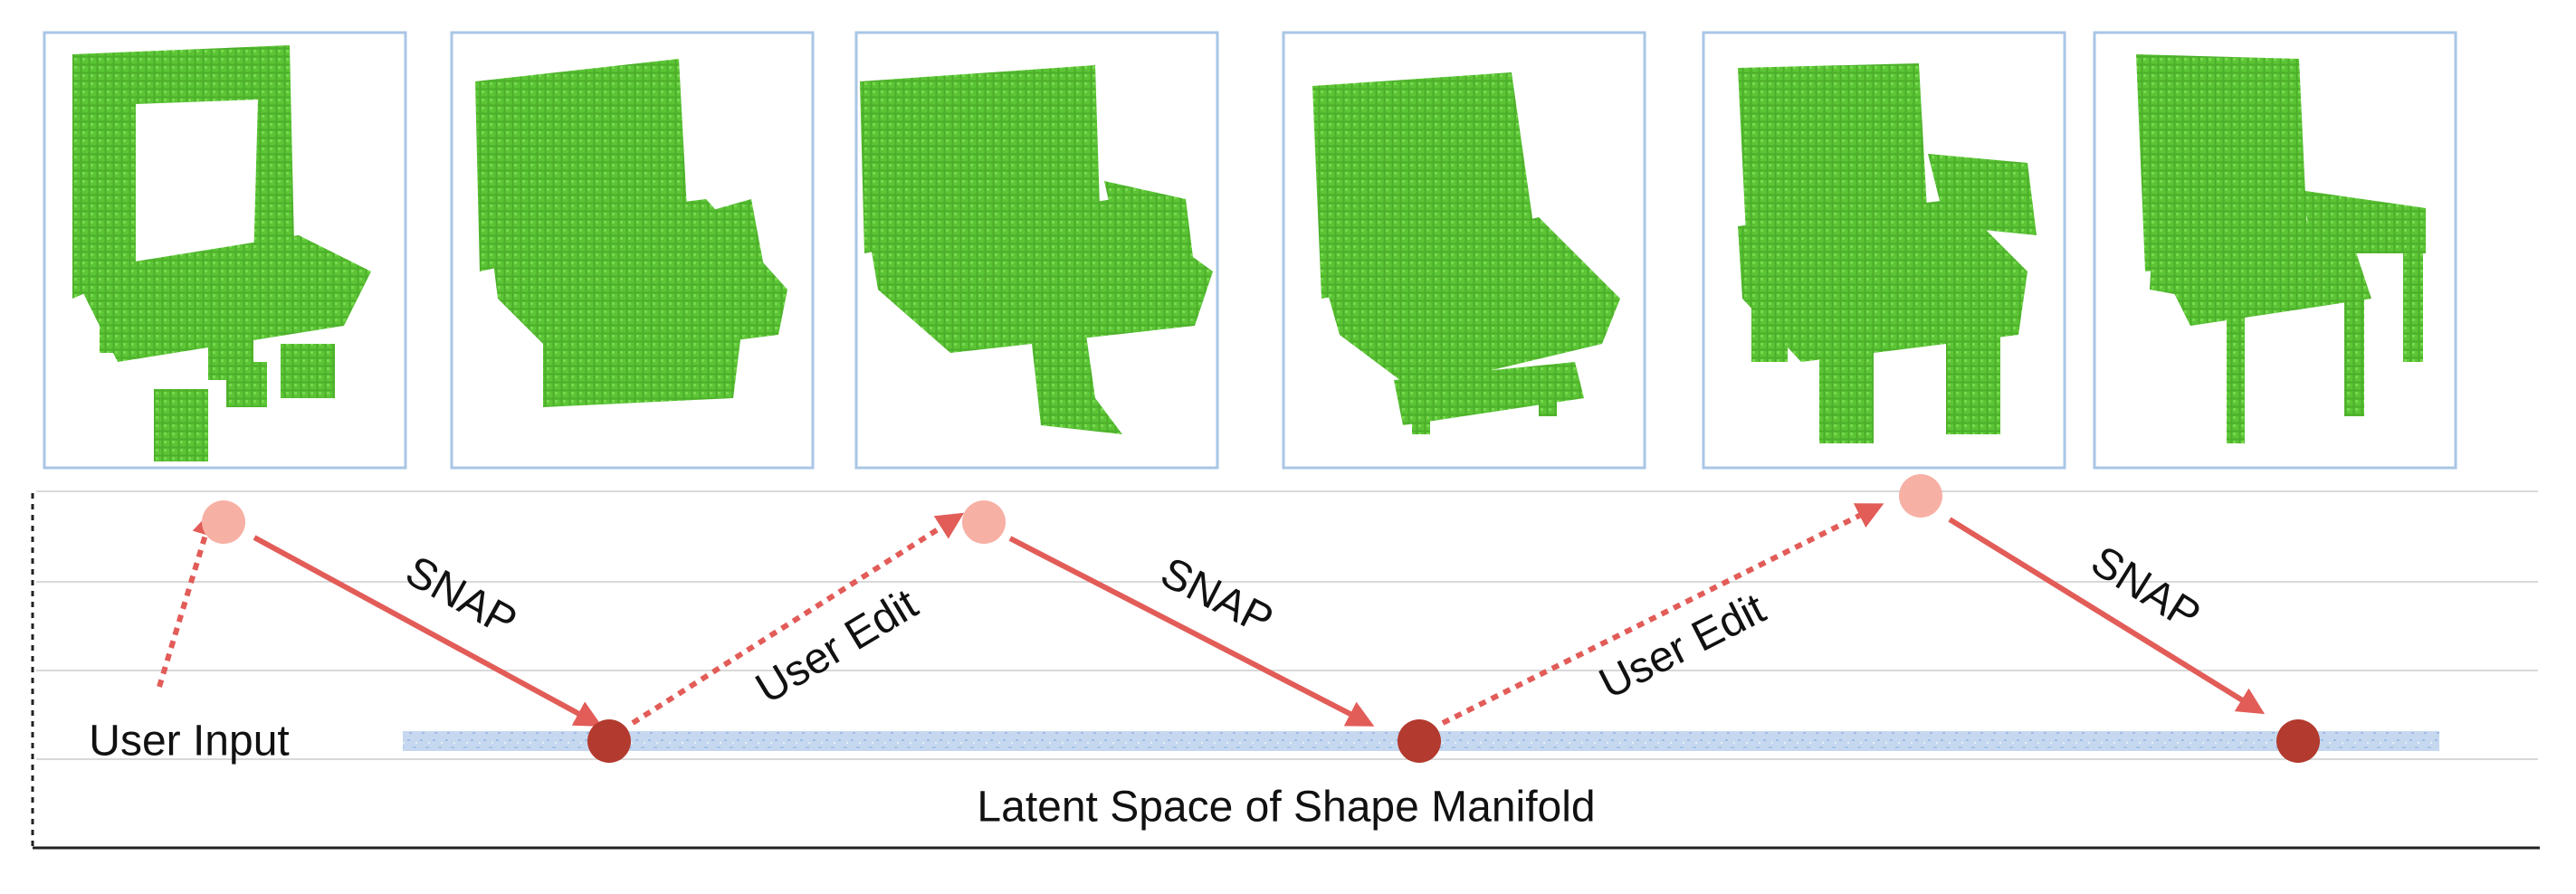  What do you see at coordinates (189, 742) in the screenshot?
I see `input-label: User Input` at bounding box center [189, 742].